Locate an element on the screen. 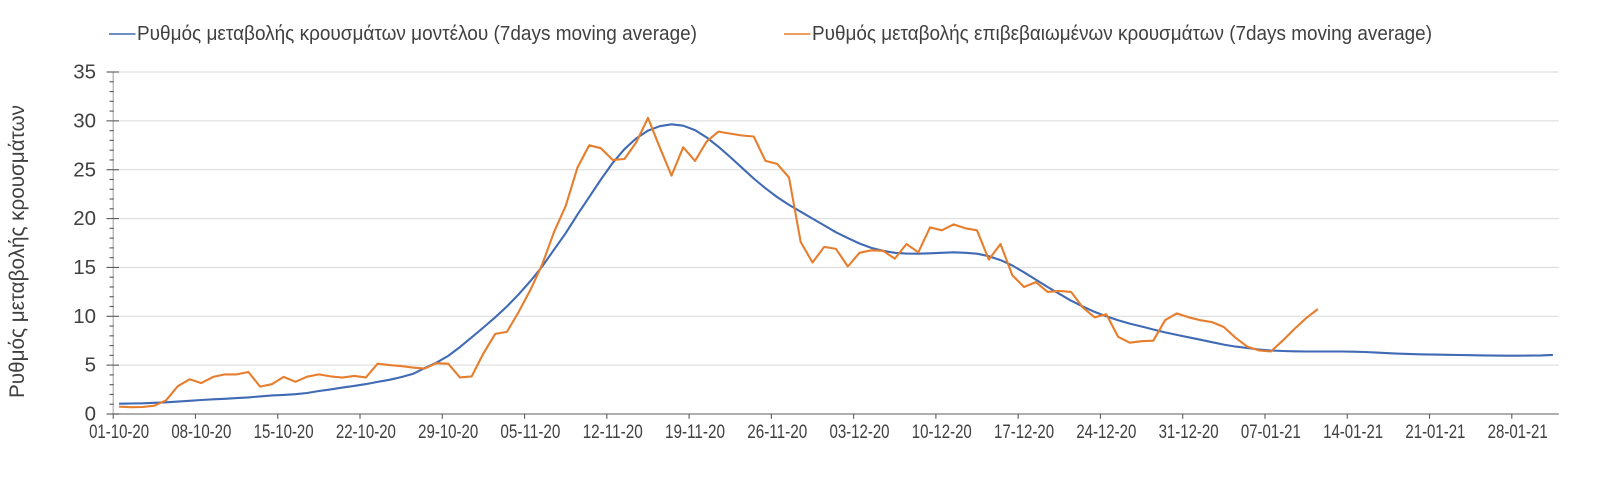 The height and width of the screenshot is (494, 1597). svg-text: 08-10-20 is located at coordinates (201, 432).